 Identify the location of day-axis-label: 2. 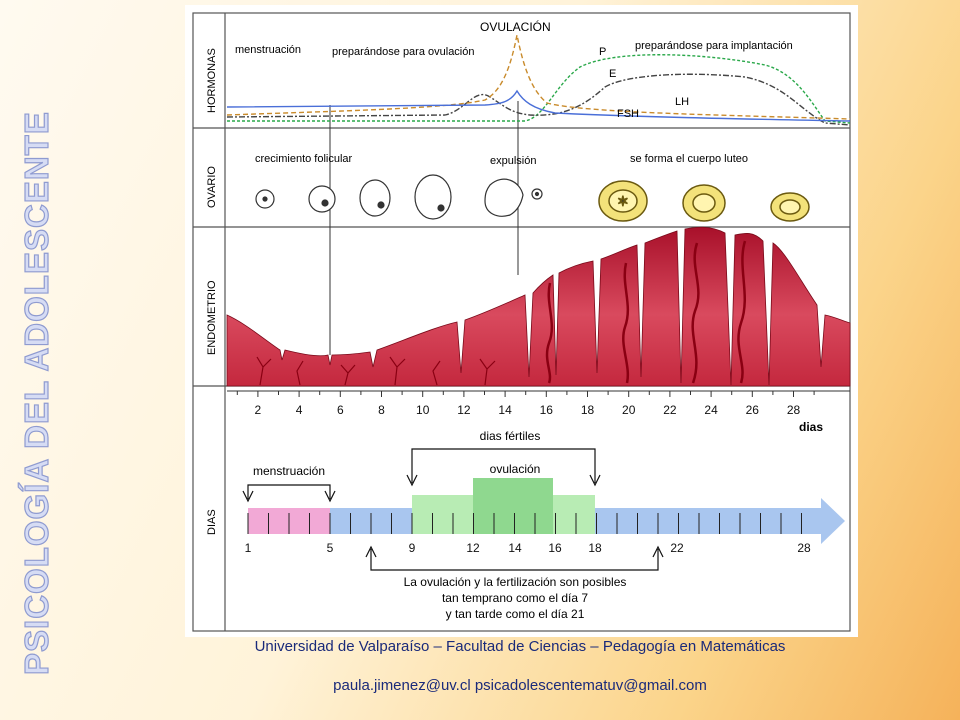
(258, 410).